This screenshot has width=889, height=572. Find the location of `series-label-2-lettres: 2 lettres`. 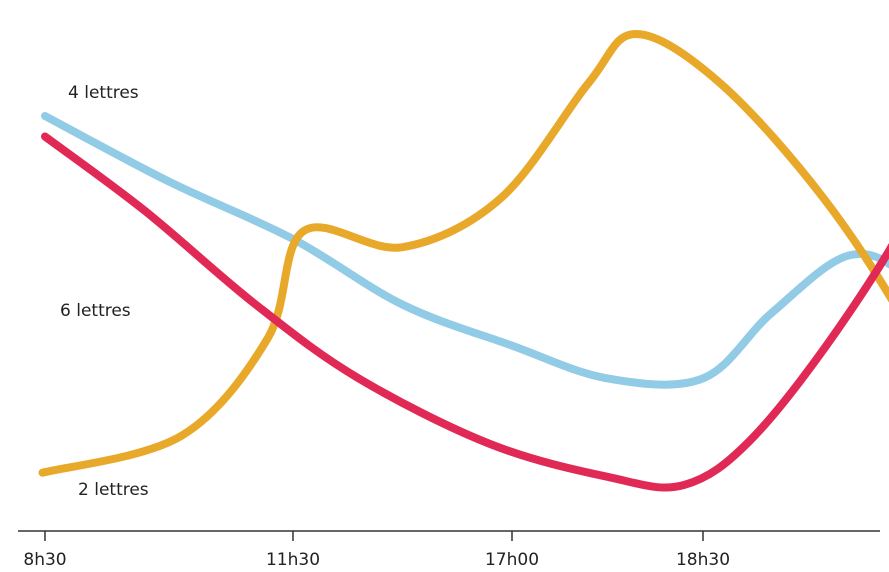

series-label-2-lettres: 2 lettres is located at coordinates (113, 490).